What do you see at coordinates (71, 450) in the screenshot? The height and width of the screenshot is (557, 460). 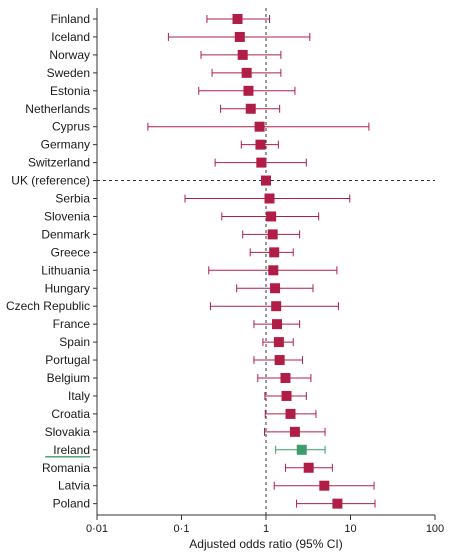 I see `category-label-ireland: Ireland` at bounding box center [71, 450].